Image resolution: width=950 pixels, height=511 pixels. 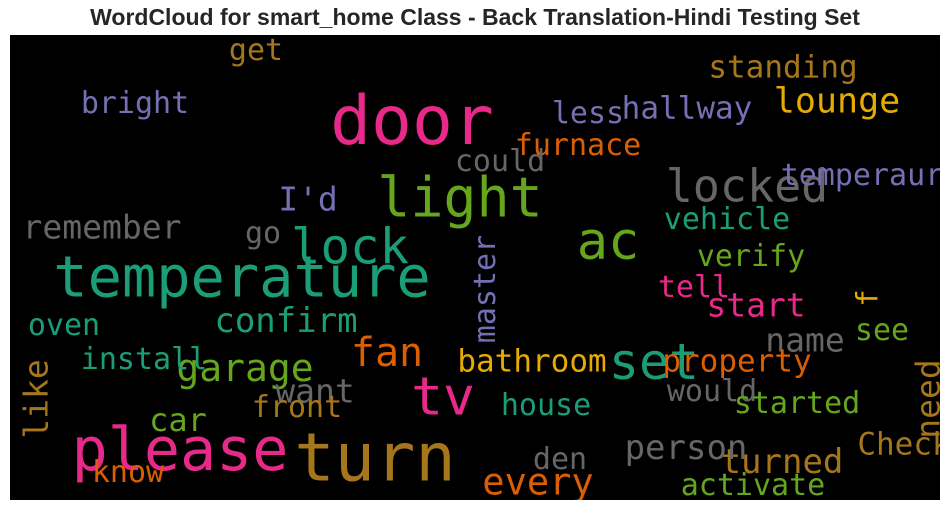 I want to click on word-vehicle: vehicle, so click(x=727, y=219).